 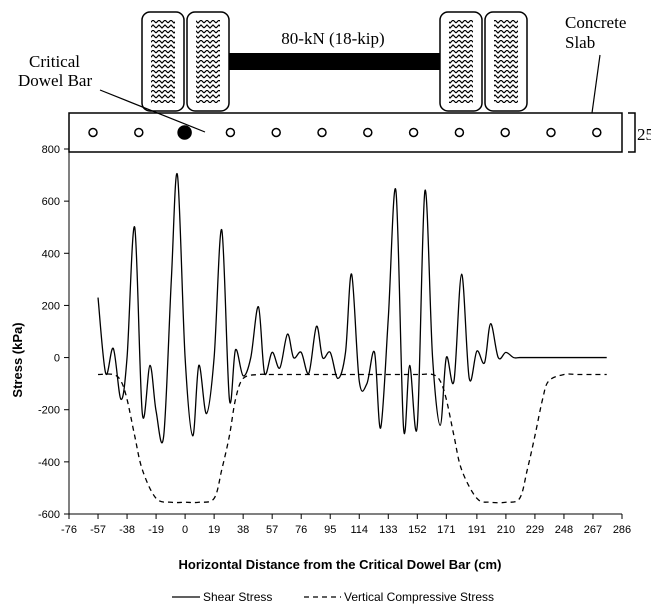 I want to click on axle-bar, so click(x=334, y=61).